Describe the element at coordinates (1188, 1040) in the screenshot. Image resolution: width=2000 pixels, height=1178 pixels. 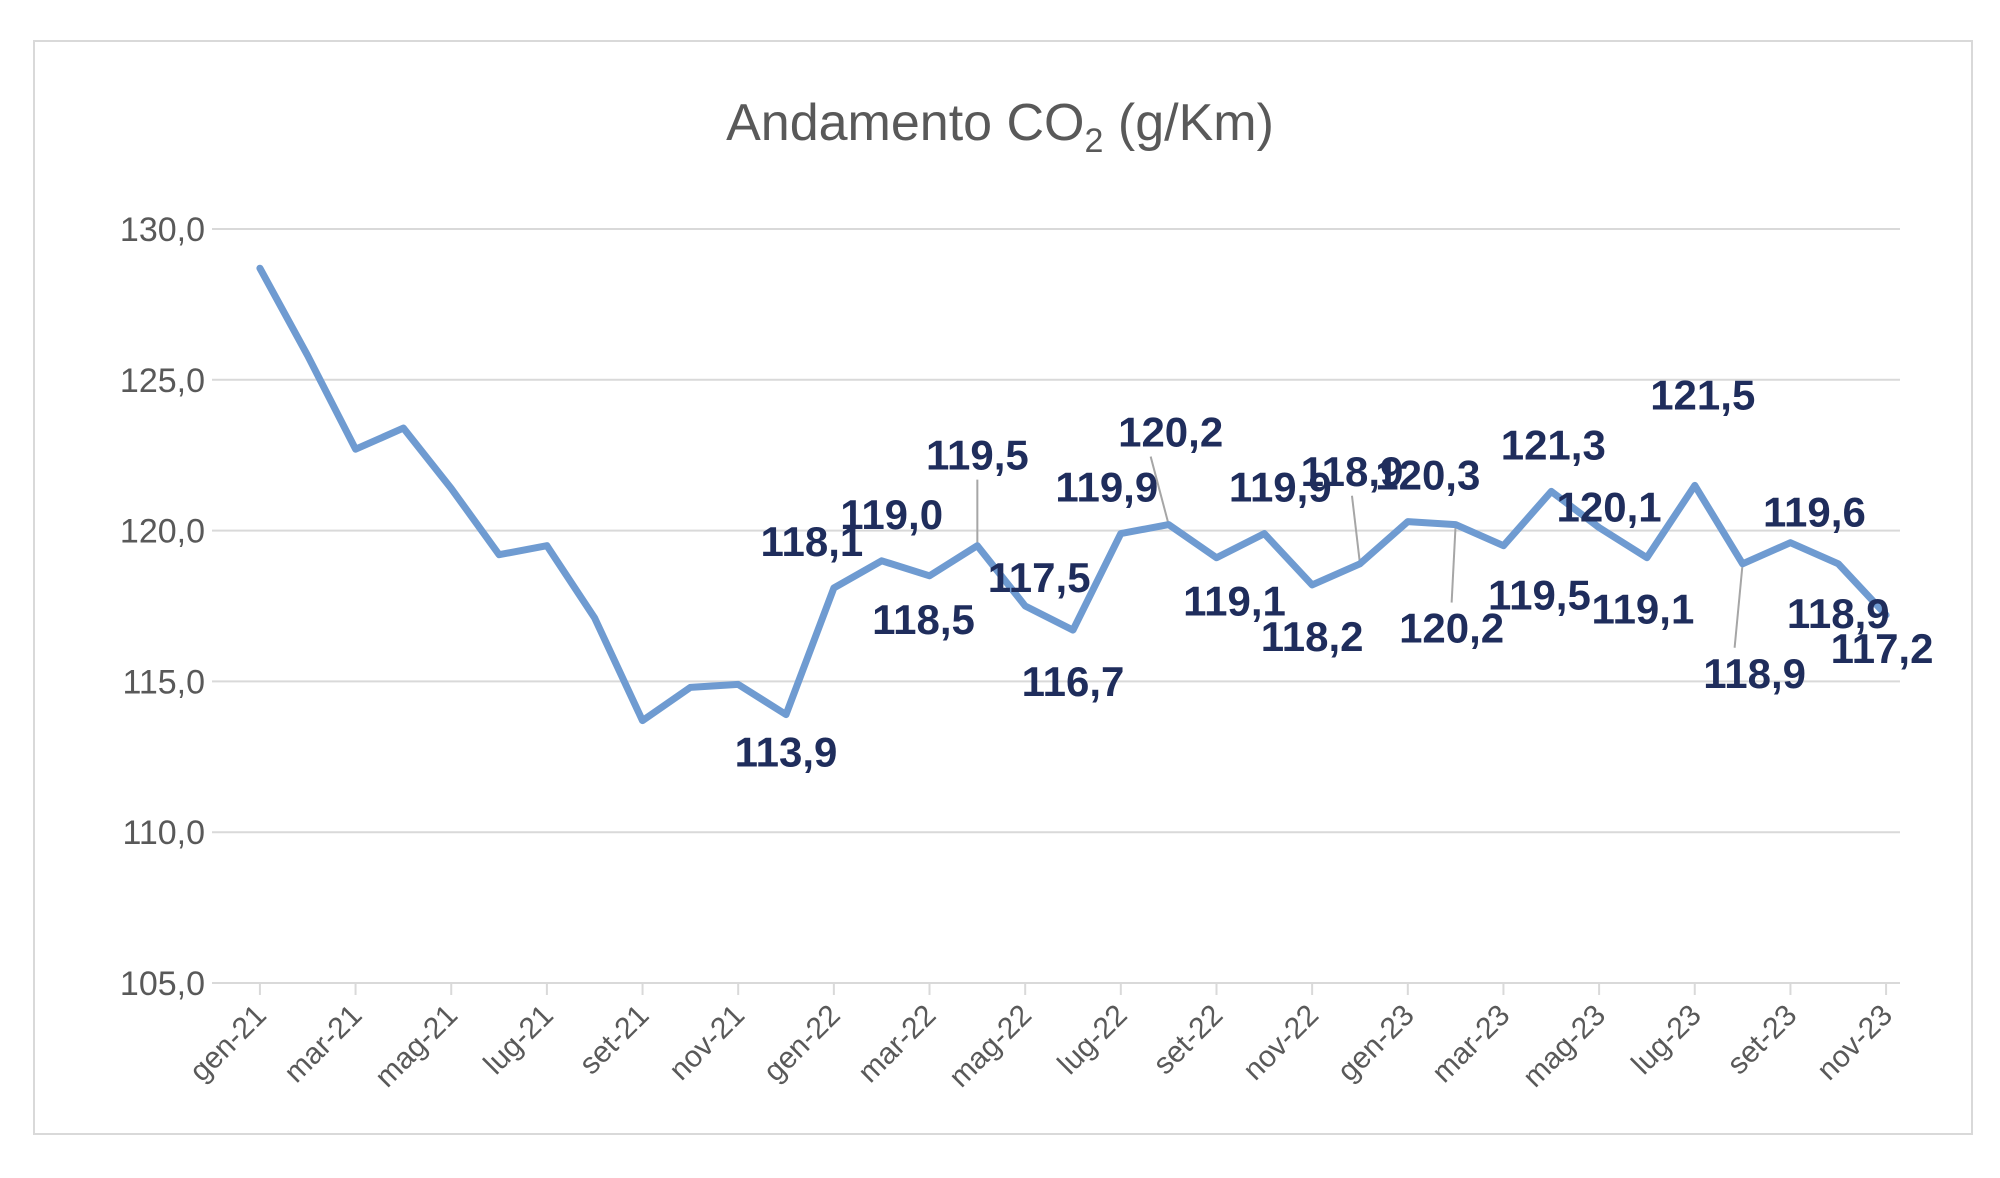
I see `x-tick-label: set-22` at that location.